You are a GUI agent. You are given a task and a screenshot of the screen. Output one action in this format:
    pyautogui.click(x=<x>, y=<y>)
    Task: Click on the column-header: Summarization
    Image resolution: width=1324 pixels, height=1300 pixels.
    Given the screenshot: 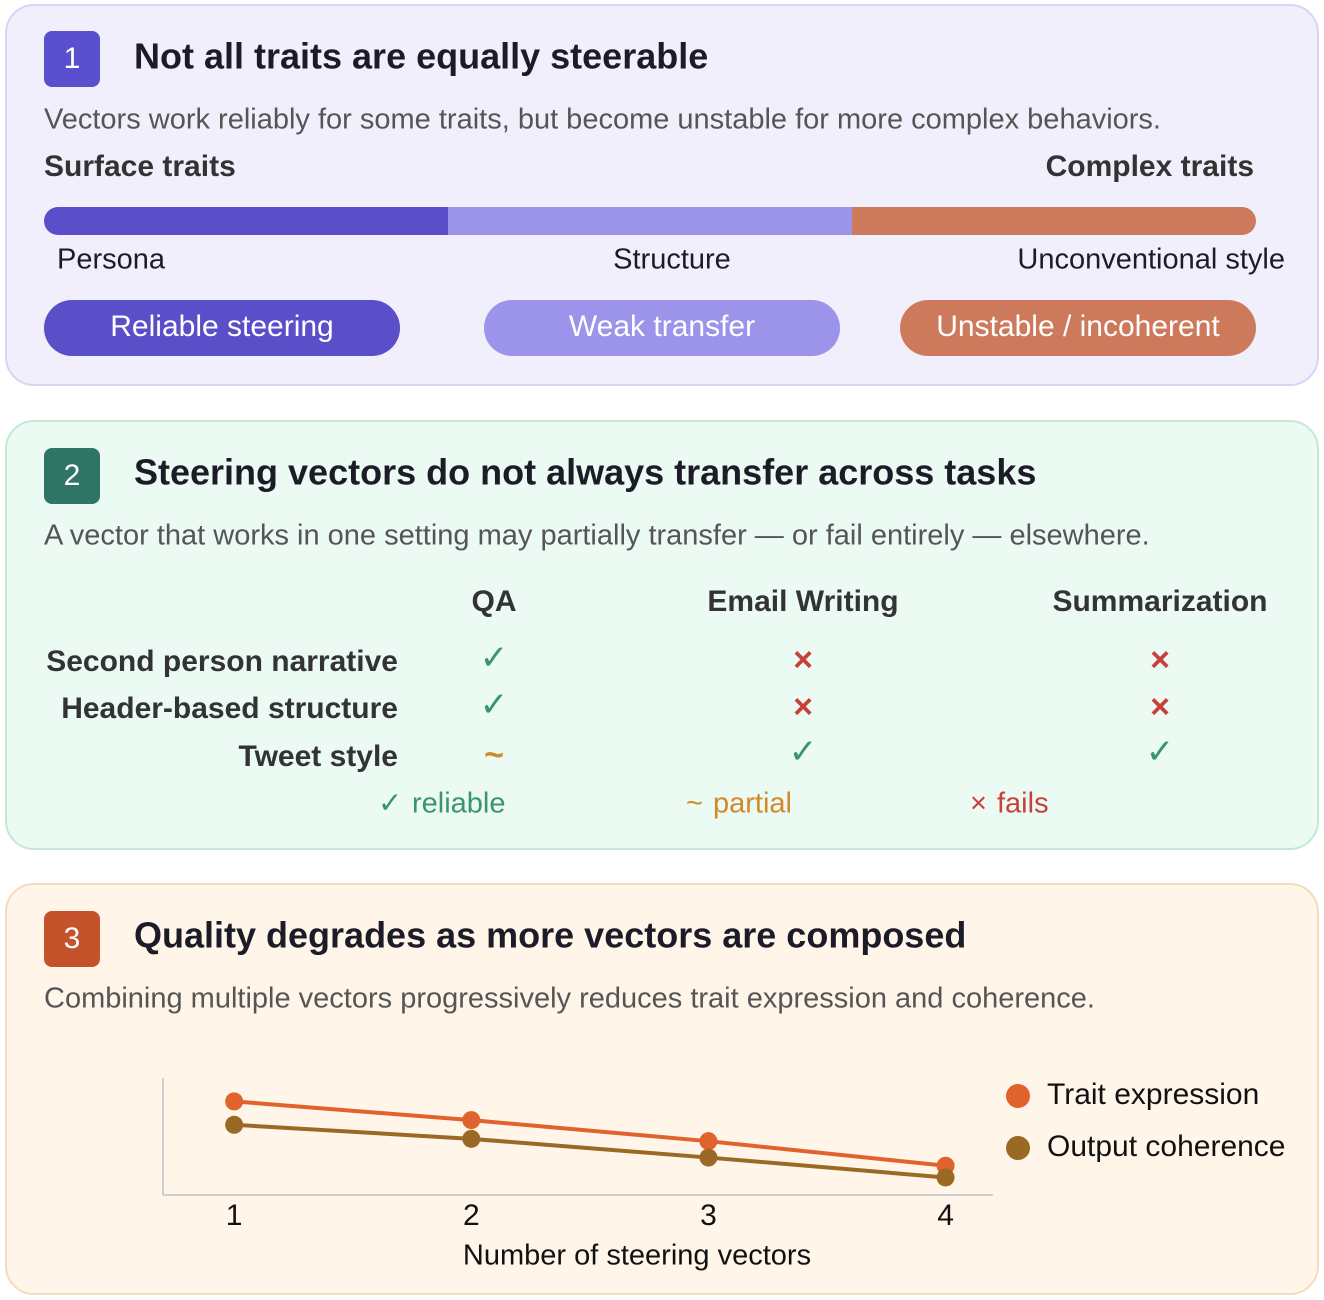 What is the action you would take?
    pyautogui.click(x=1159, y=601)
    